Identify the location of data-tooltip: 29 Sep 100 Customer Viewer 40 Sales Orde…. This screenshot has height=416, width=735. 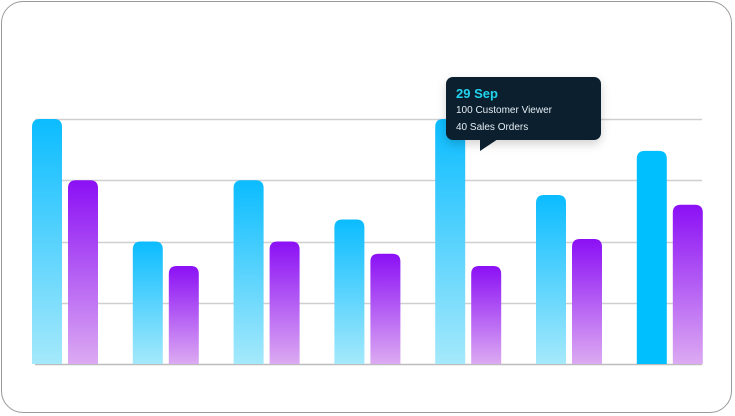
(523, 114).